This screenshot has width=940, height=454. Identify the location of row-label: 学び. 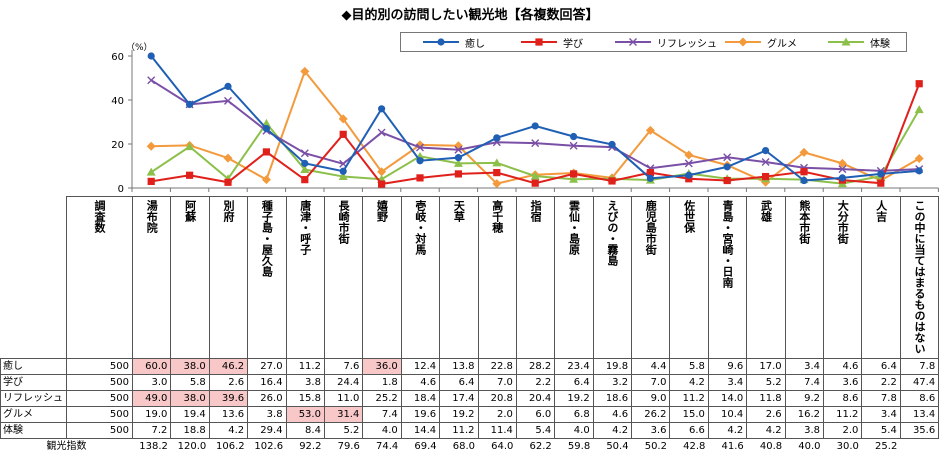
(34, 383).